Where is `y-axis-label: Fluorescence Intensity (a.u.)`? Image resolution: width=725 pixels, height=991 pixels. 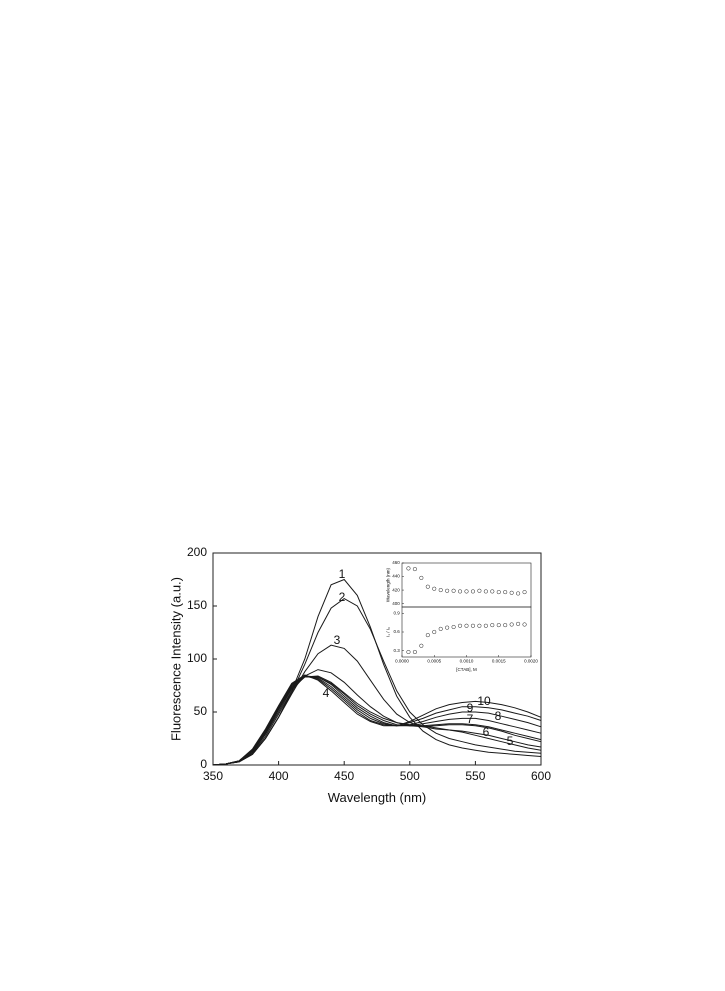 y-axis-label: Fluorescence Intensity (a.u.) is located at coordinates (175, 659).